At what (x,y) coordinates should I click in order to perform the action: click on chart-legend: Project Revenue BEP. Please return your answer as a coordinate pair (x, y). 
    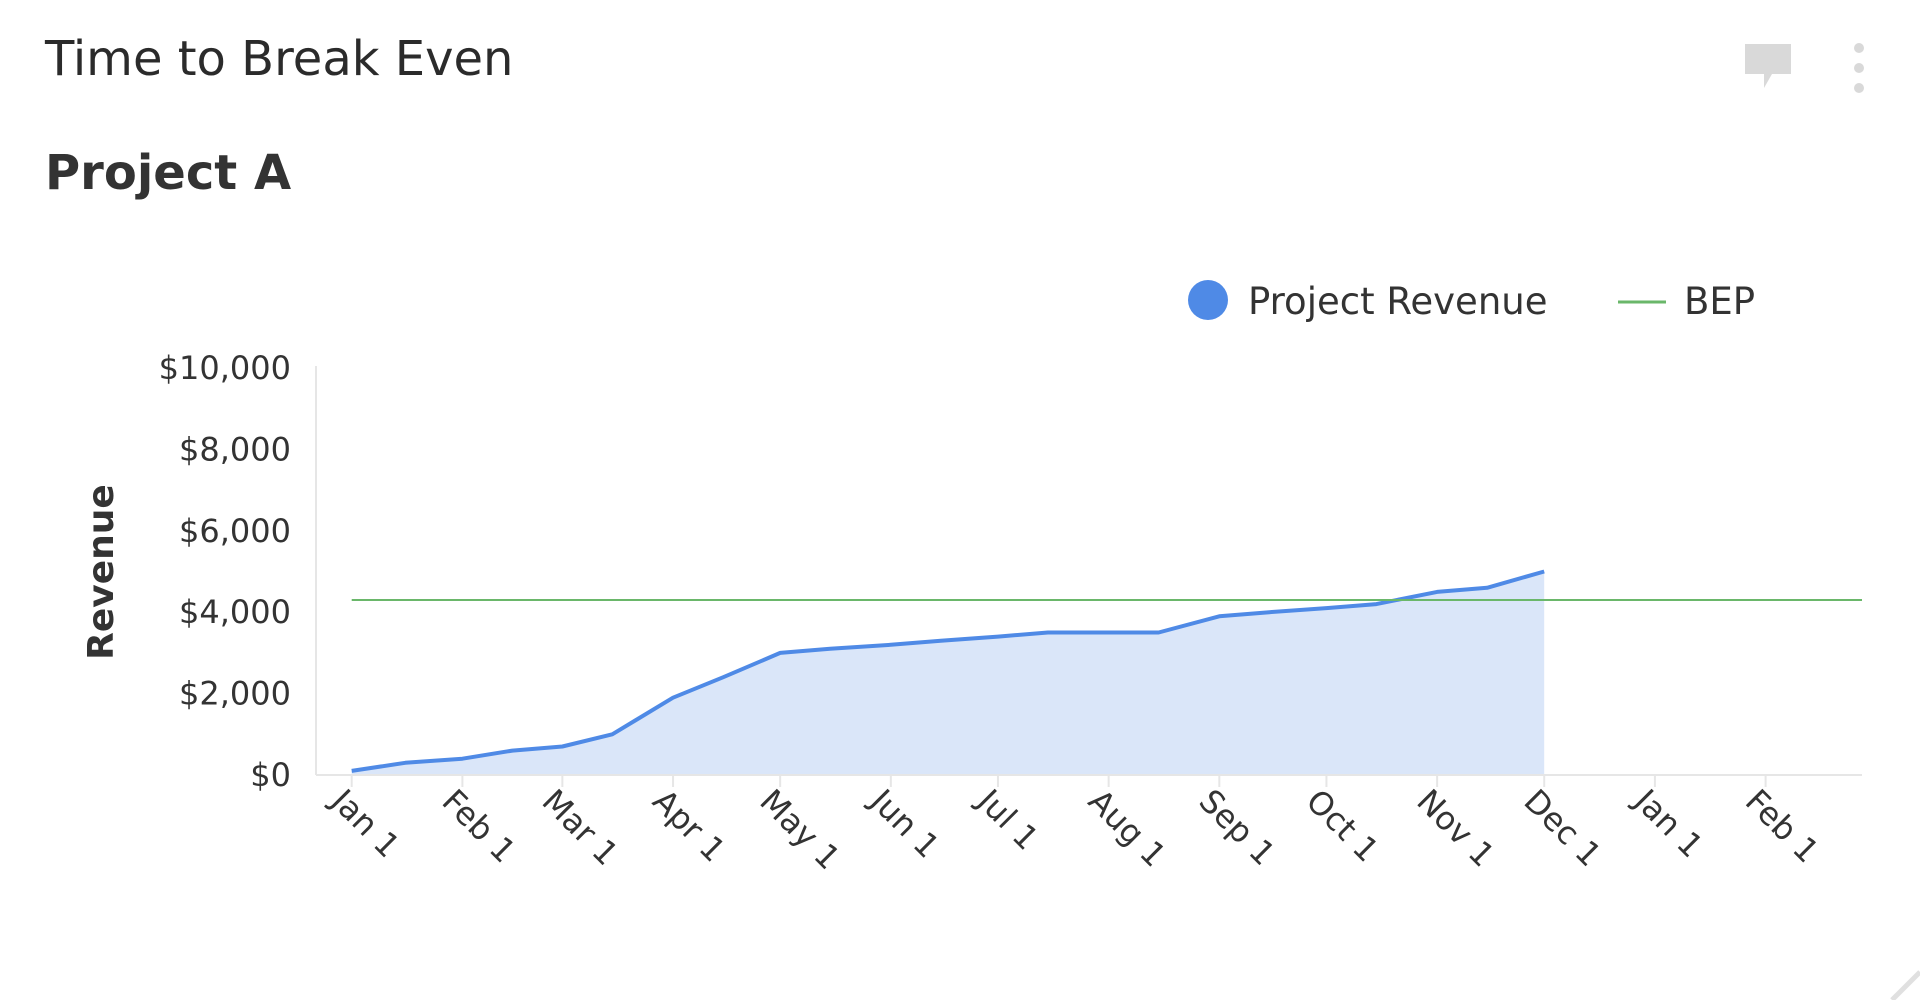
    Looking at the image, I should click on (1471, 301).